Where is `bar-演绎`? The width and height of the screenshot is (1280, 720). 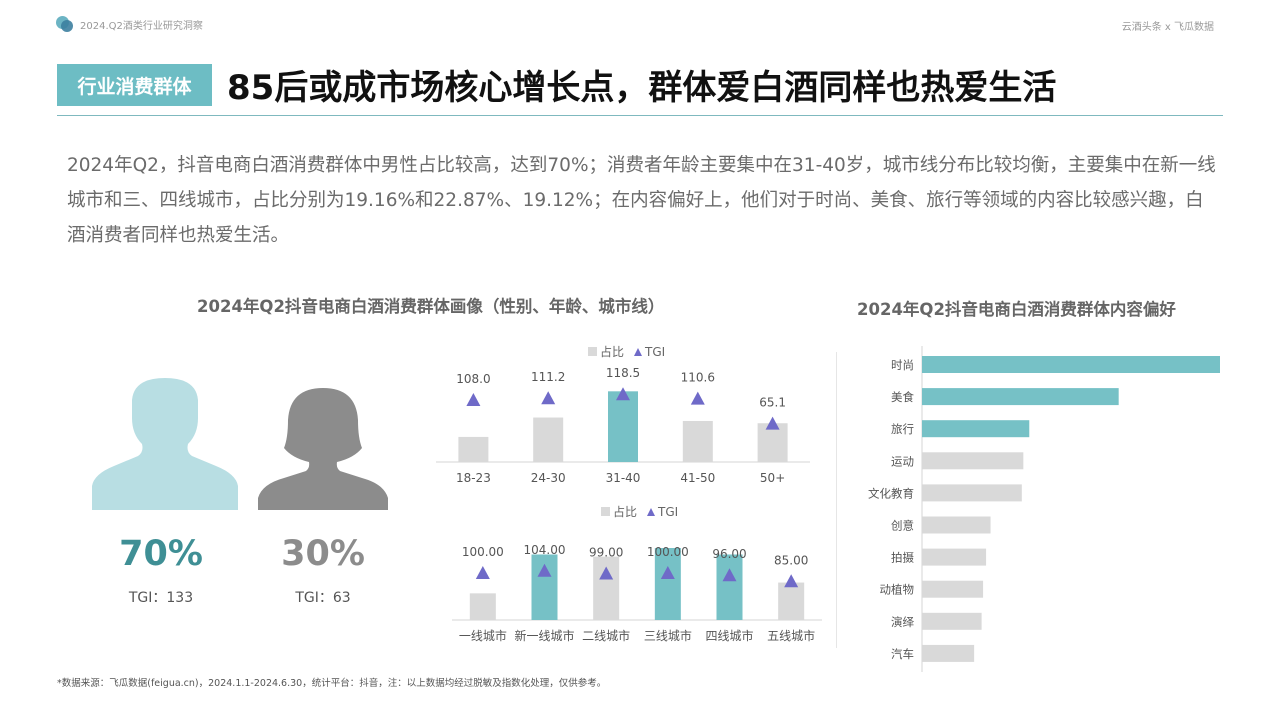
bar-演绎 is located at coordinates (952, 621).